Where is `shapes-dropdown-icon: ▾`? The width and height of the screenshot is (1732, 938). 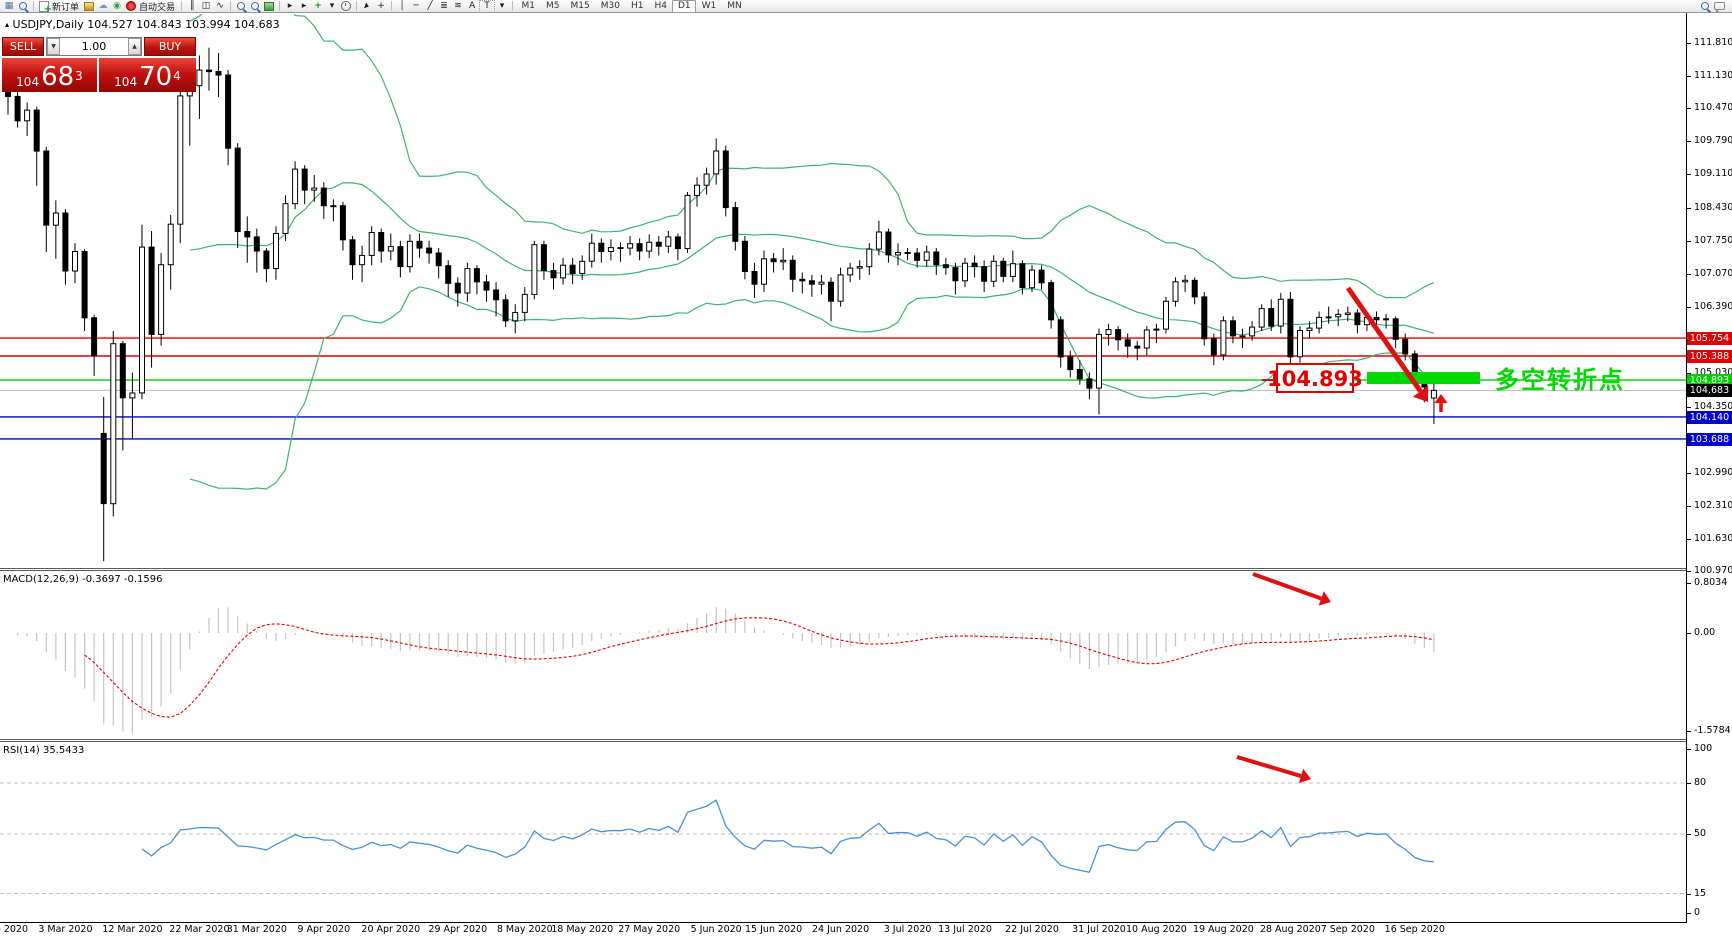 shapes-dropdown-icon: ▾ is located at coordinates (502, 5).